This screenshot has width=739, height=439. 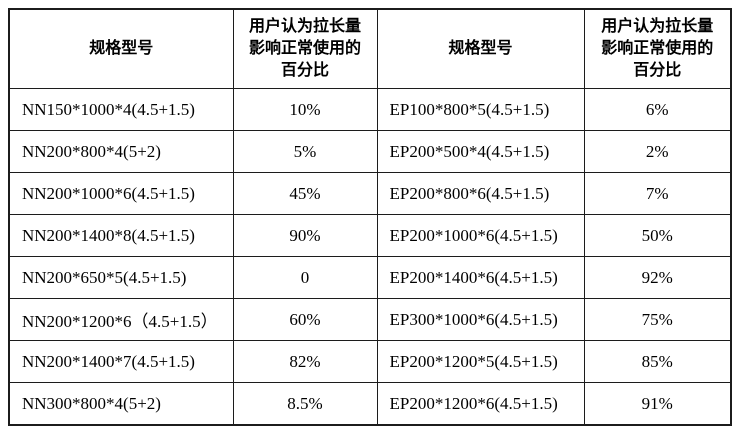 I want to click on spec-model-cell-right: EP200*1200*6(4.5+1.5), so click(x=480, y=404).